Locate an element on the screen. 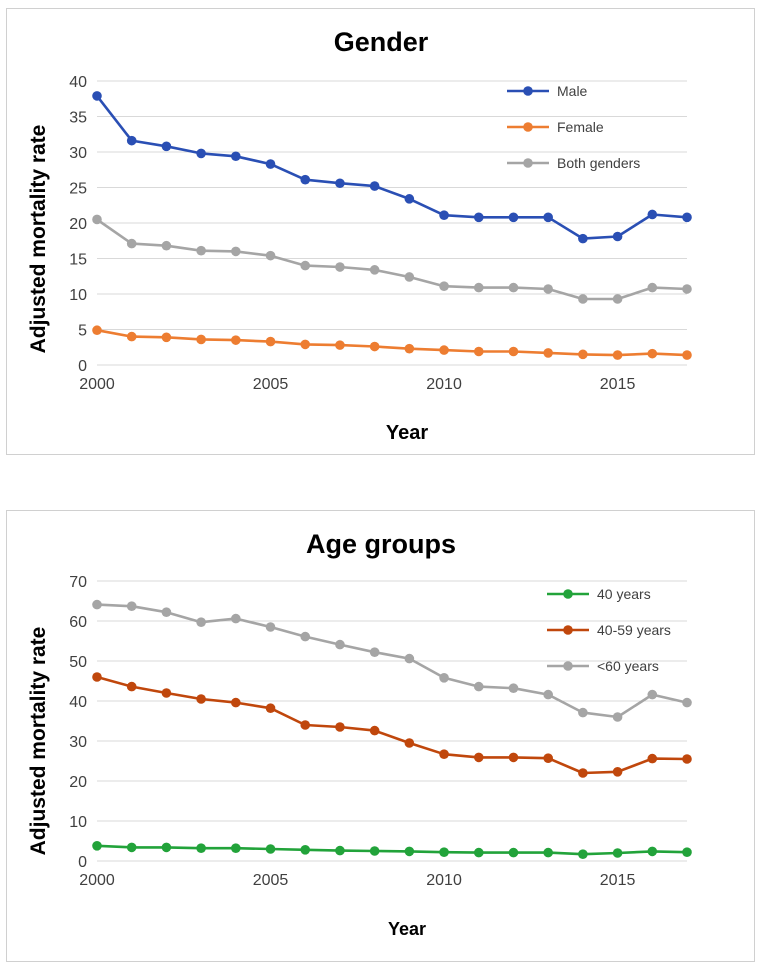  x-tick-label: 2005 is located at coordinates (271, 880).